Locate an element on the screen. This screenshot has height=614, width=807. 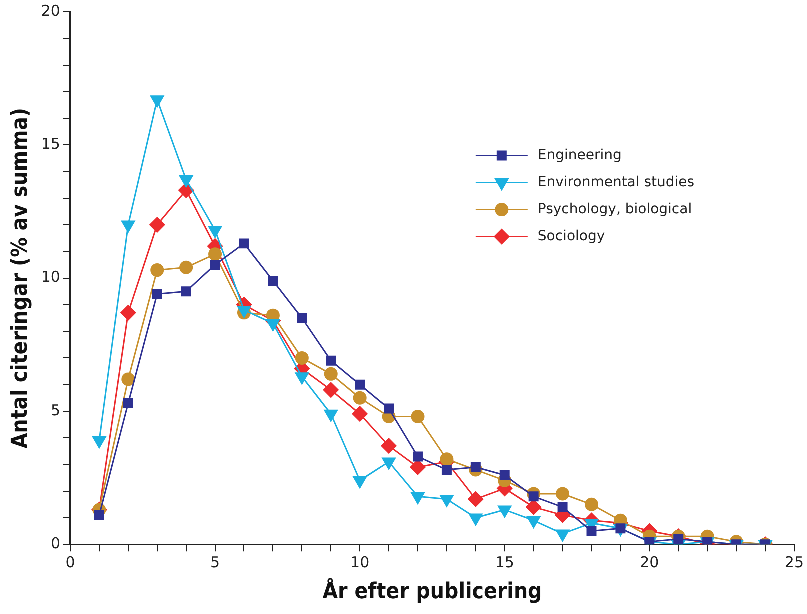
x-tick-label: 20 is located at coordinates (650, 562).